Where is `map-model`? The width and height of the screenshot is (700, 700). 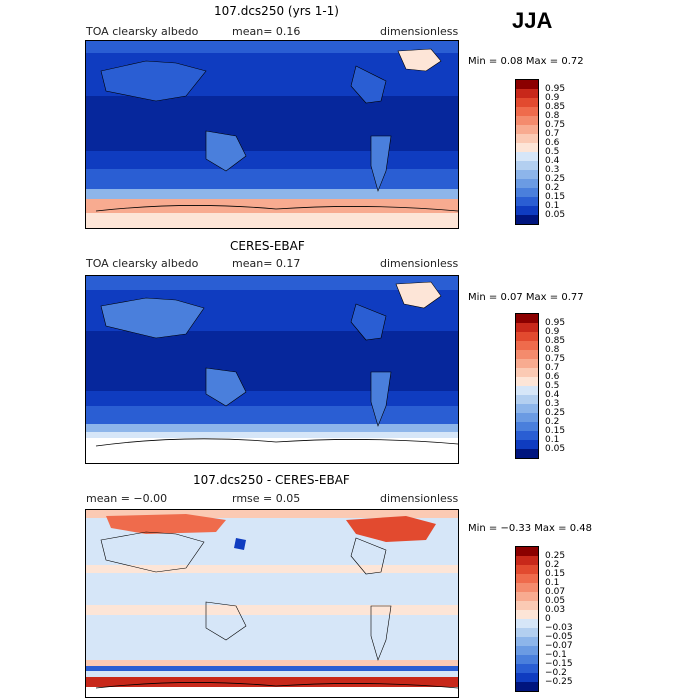
map-model is located at coordinates (272, 134).